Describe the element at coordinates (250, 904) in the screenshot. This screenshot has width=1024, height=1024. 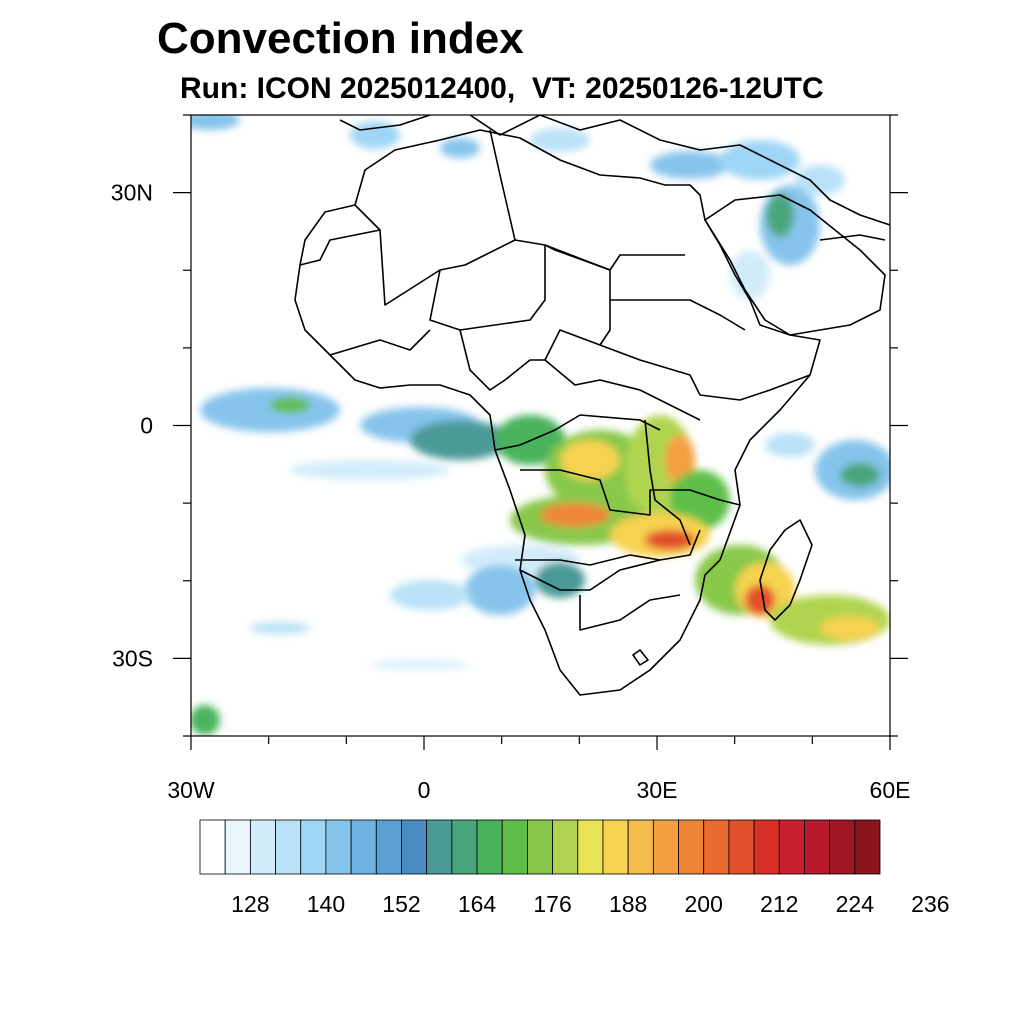
I see `colorbar-tick-label: 128` at that location.